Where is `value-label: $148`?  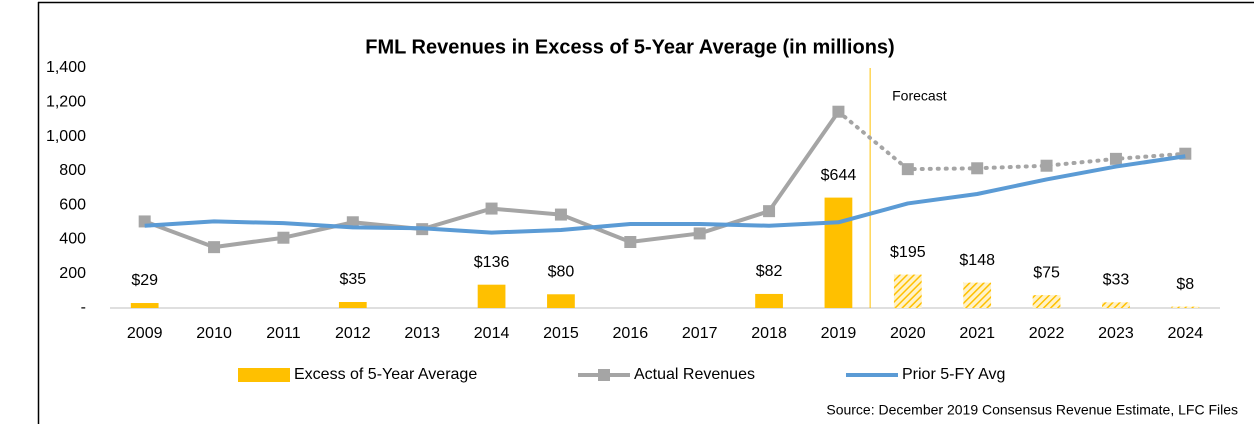 value-label: $148 is located at coordinates (977, 260).